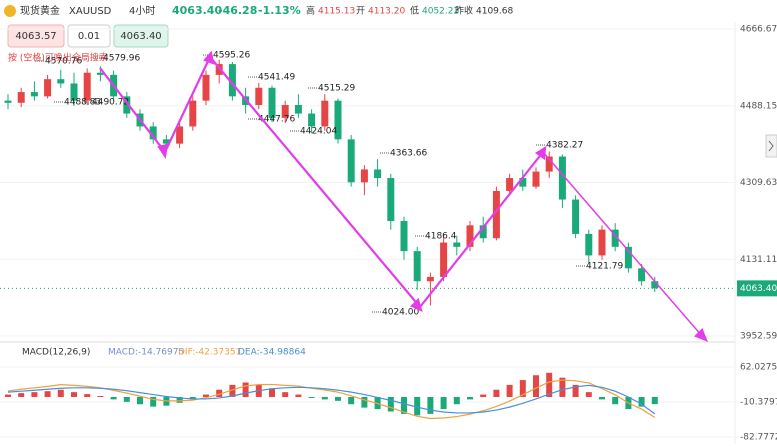 This screenshot has height=448, width=777. Describe the element at coordinates (414, 11) in the screenshot. I see `low-label: 低` at that location.